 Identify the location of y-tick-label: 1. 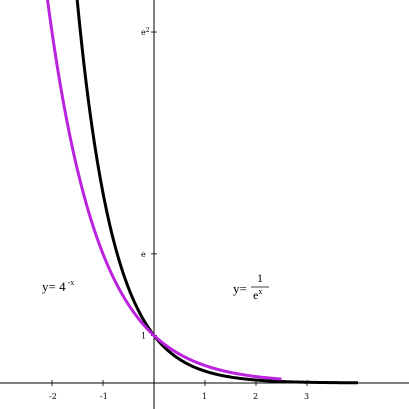
(143, 336).